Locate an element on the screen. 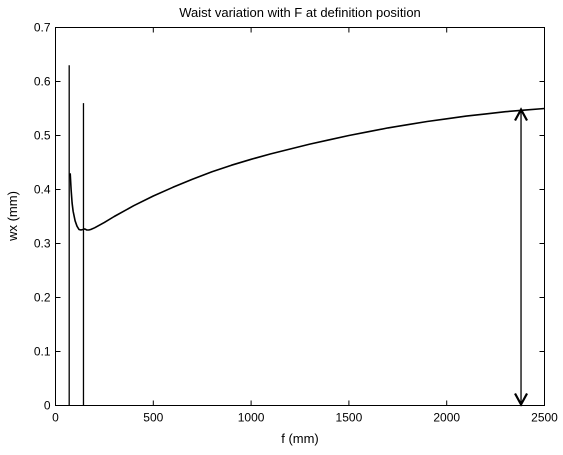 This screenshot has width=563, height=455. x-axis-label: f (mm) is located at coordinates (300, 438).